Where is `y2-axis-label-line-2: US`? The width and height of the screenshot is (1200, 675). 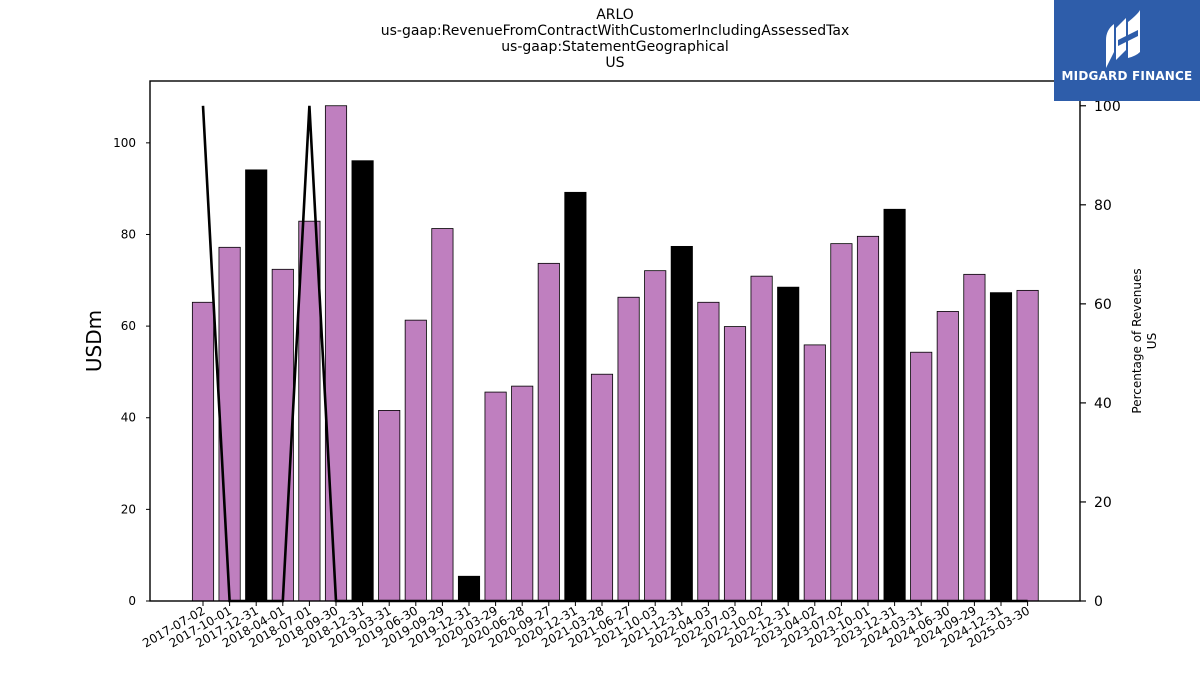 y2-axis-label-line-2: US is located at coordinates (1152, 341).